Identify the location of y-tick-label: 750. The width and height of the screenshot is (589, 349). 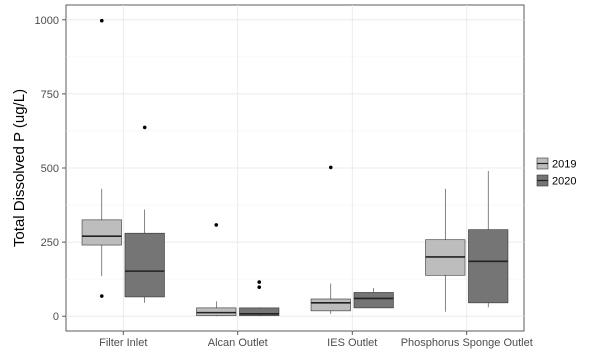
(50, 95).